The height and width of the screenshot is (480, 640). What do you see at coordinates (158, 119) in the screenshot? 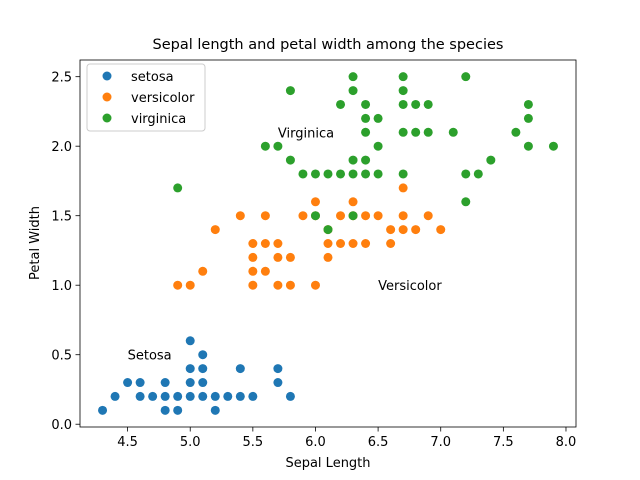
I see `legend-label-virginica: virginica` at bounding box center [158, 119].